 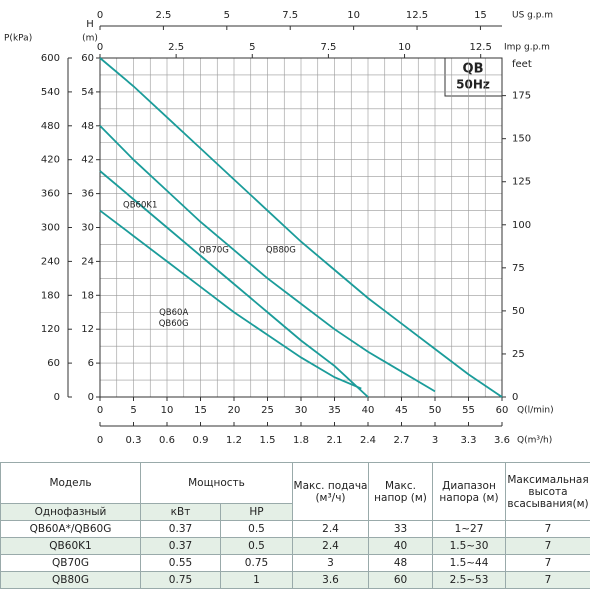 What do you see at coordinates (70, 483) in the screenshot?
I see `th: Модель` at bounding box center [70, 483].